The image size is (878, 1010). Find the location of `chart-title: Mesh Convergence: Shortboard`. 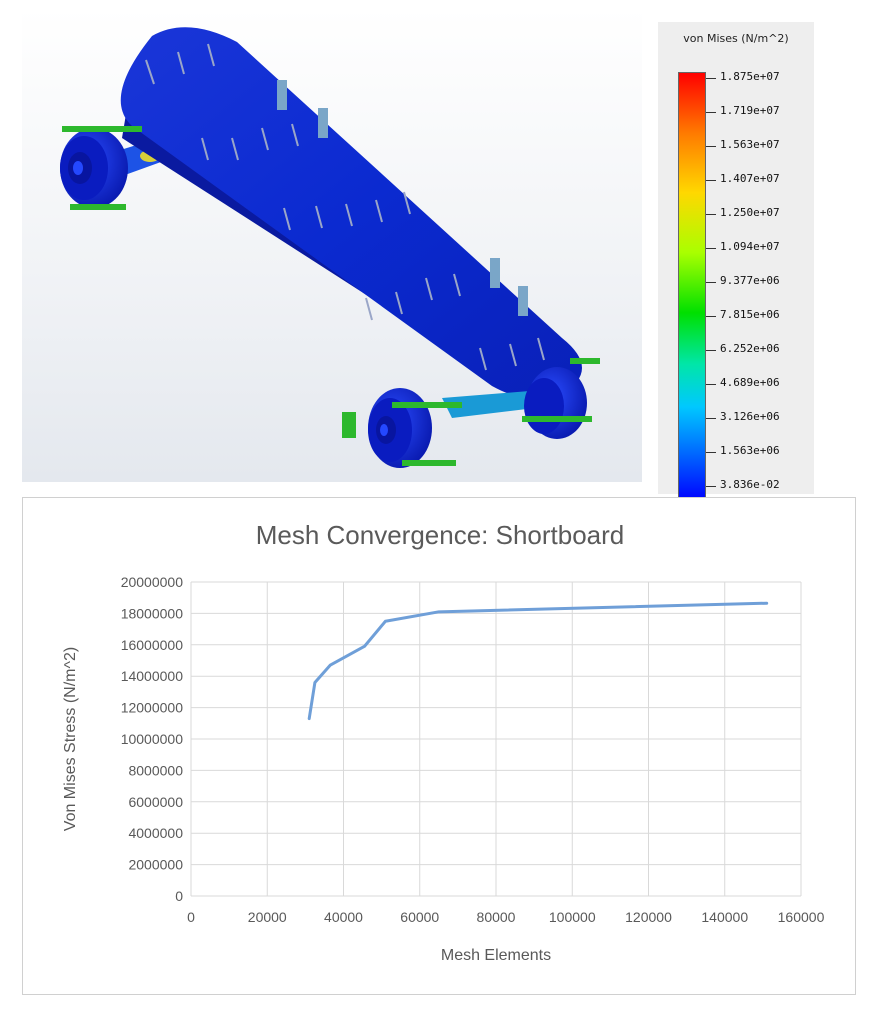

chart-title: Mesh Convergence: Shortboard is located at coordinates (440, 535).